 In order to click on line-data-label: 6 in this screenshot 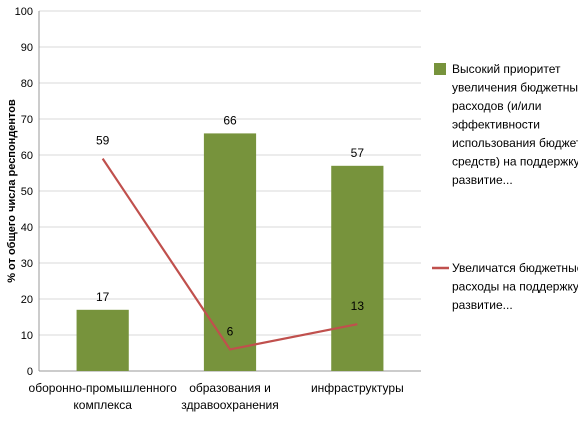, I will do `click(230, 331)`.